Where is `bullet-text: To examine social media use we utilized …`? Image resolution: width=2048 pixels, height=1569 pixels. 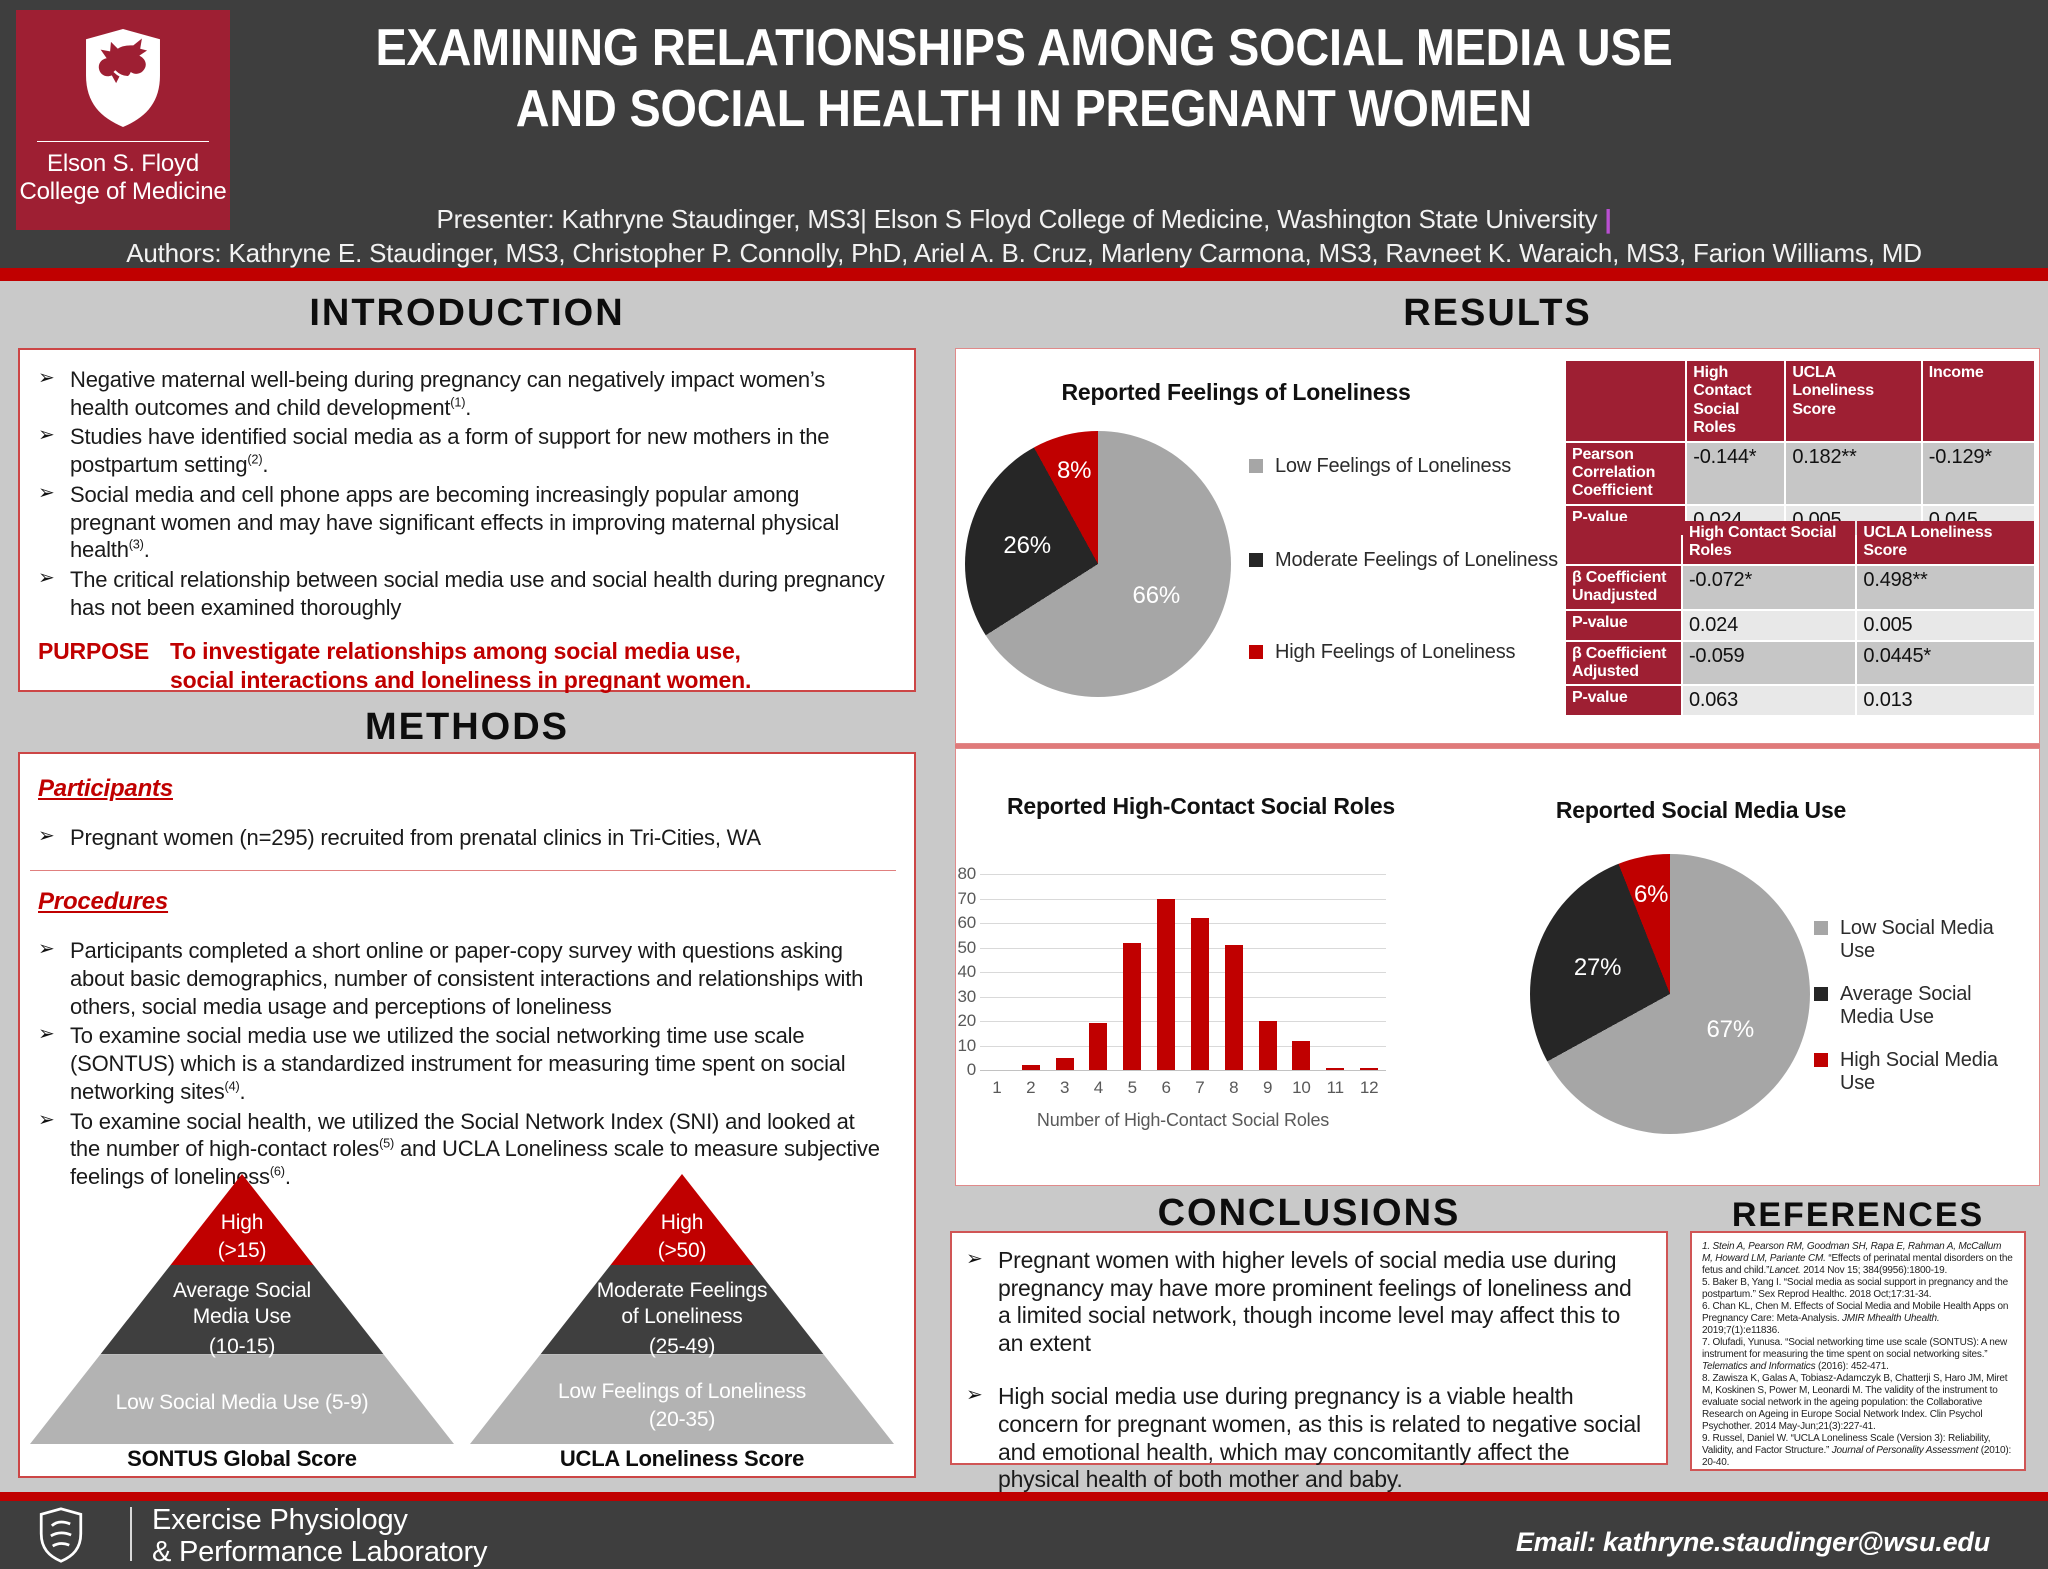
bullet-text: To examine social media use we utilized … is located at coordinates (458, 1063).